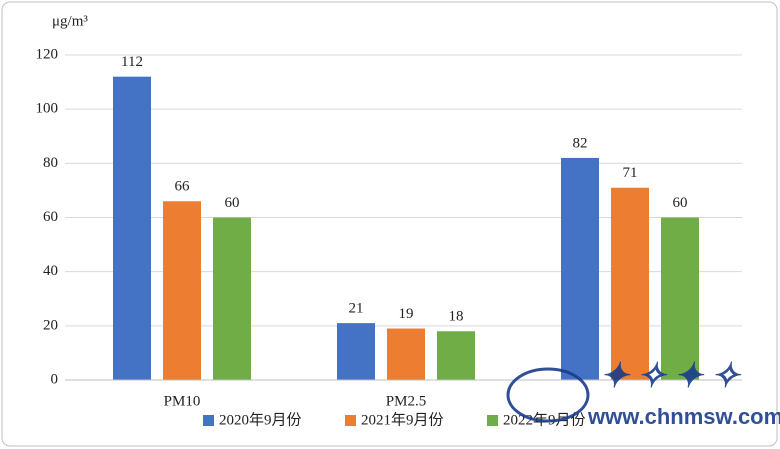 The width and height of the screenshot is (780, 449). I want to click on y-tick-label: 0, so click(55, 379).